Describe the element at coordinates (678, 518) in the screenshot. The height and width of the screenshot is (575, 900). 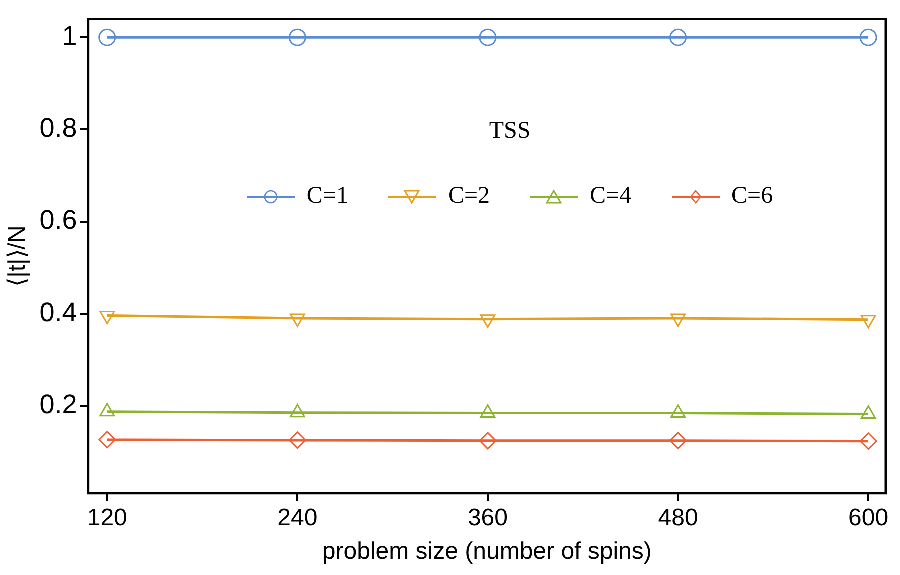
I see `x-tick-label: 480` at that location.